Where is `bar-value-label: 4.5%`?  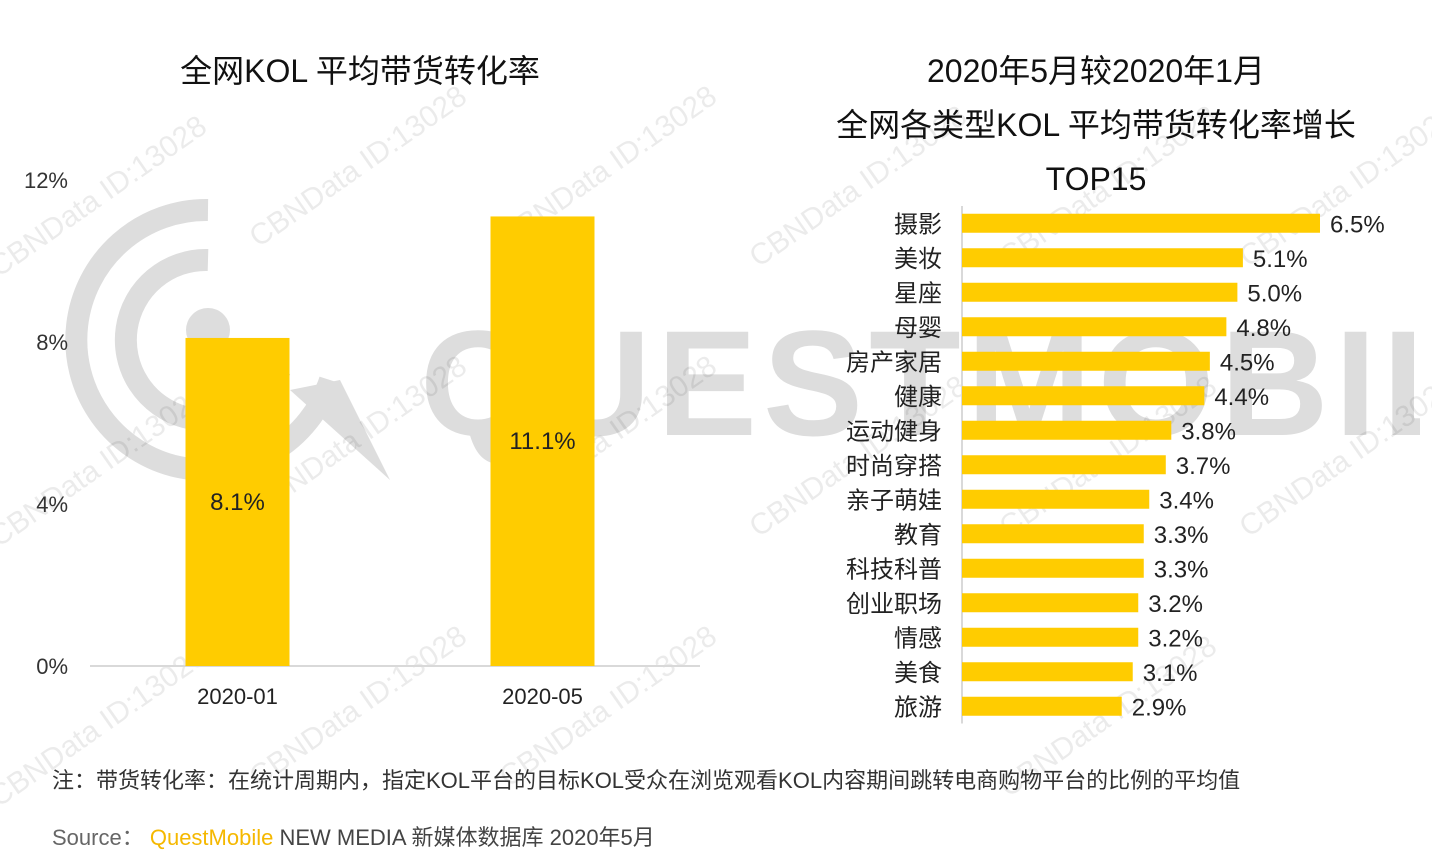 bar-value-label: 4.5% is located at coordinates (1247, 362).